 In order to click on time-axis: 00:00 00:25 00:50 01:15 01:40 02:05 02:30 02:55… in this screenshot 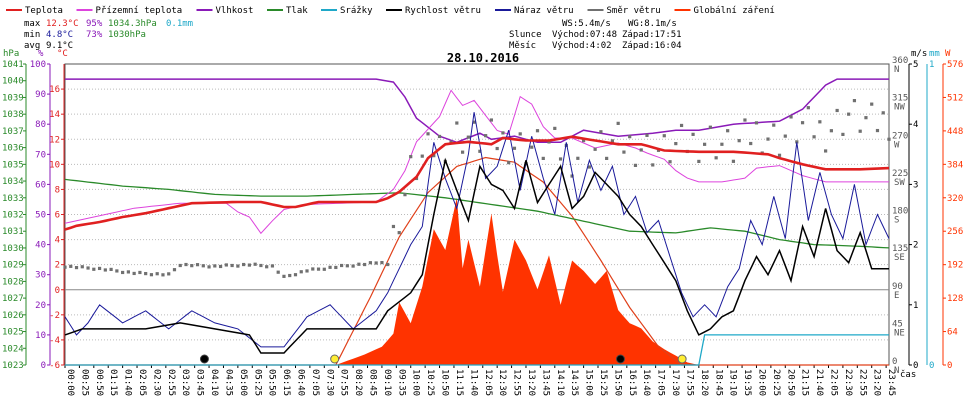, I will do `click(480, 380)`.